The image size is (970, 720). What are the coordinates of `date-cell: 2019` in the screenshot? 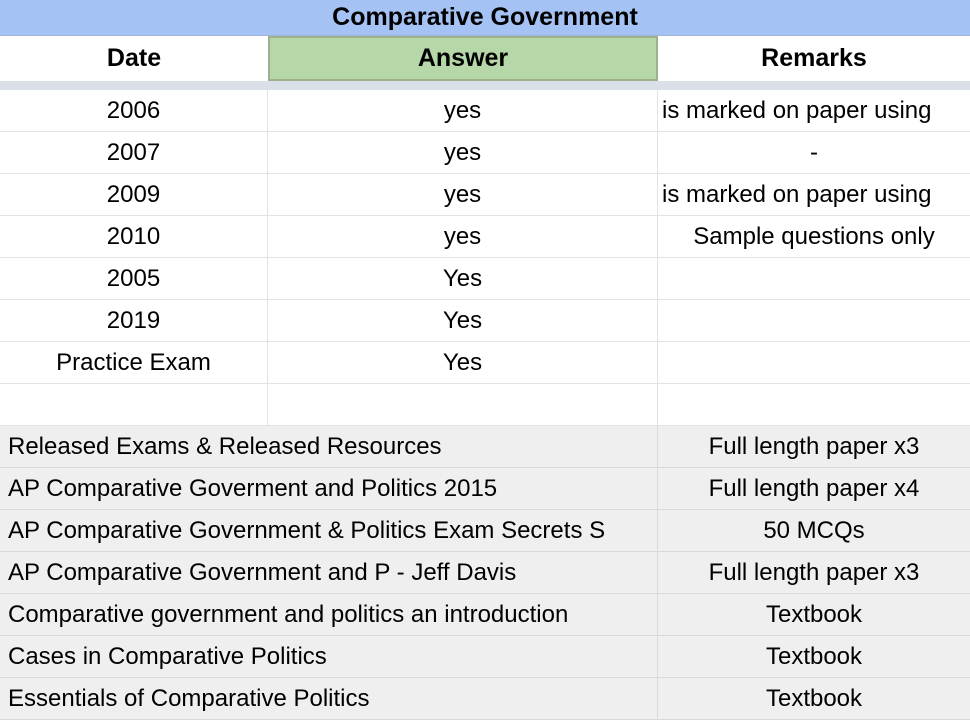 It's located at (134, 320).